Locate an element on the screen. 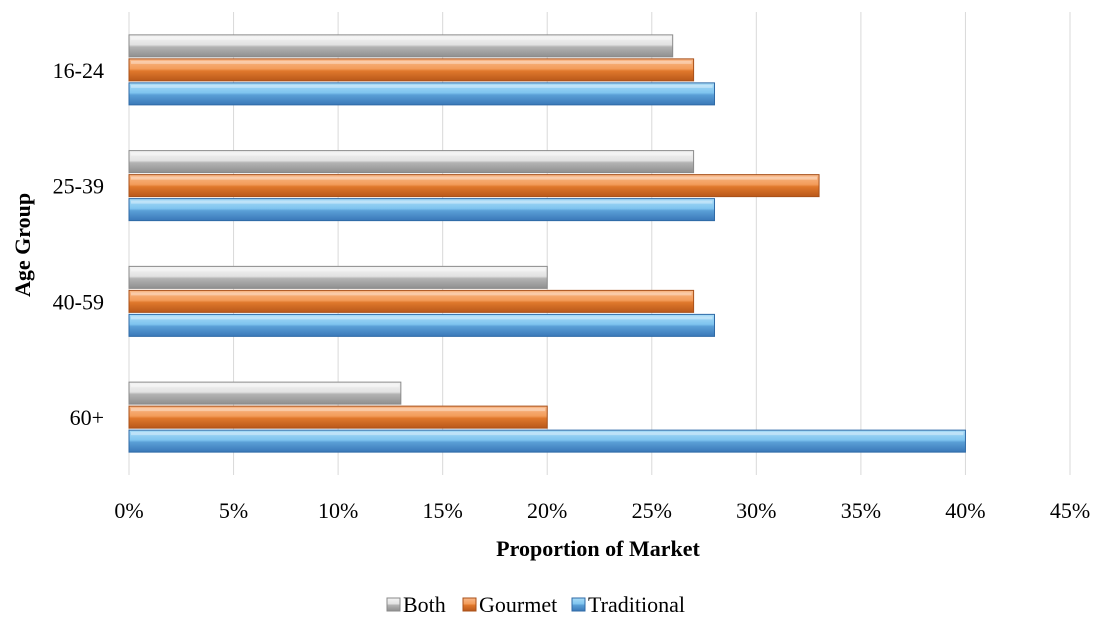 This screenshot has height=629, width=1099. x-tick-label: 40% is located at coordinates (965, 510).